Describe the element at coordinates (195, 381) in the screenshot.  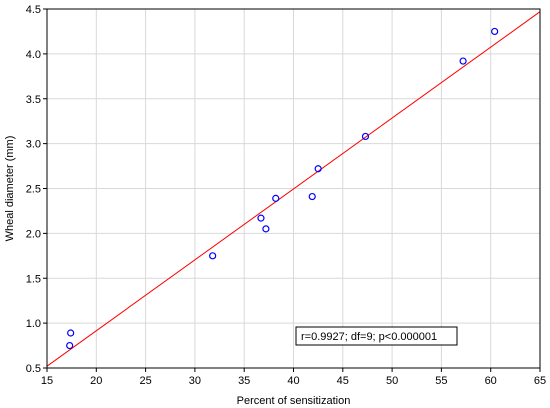
I see `x-tick-label: 30` at that location.